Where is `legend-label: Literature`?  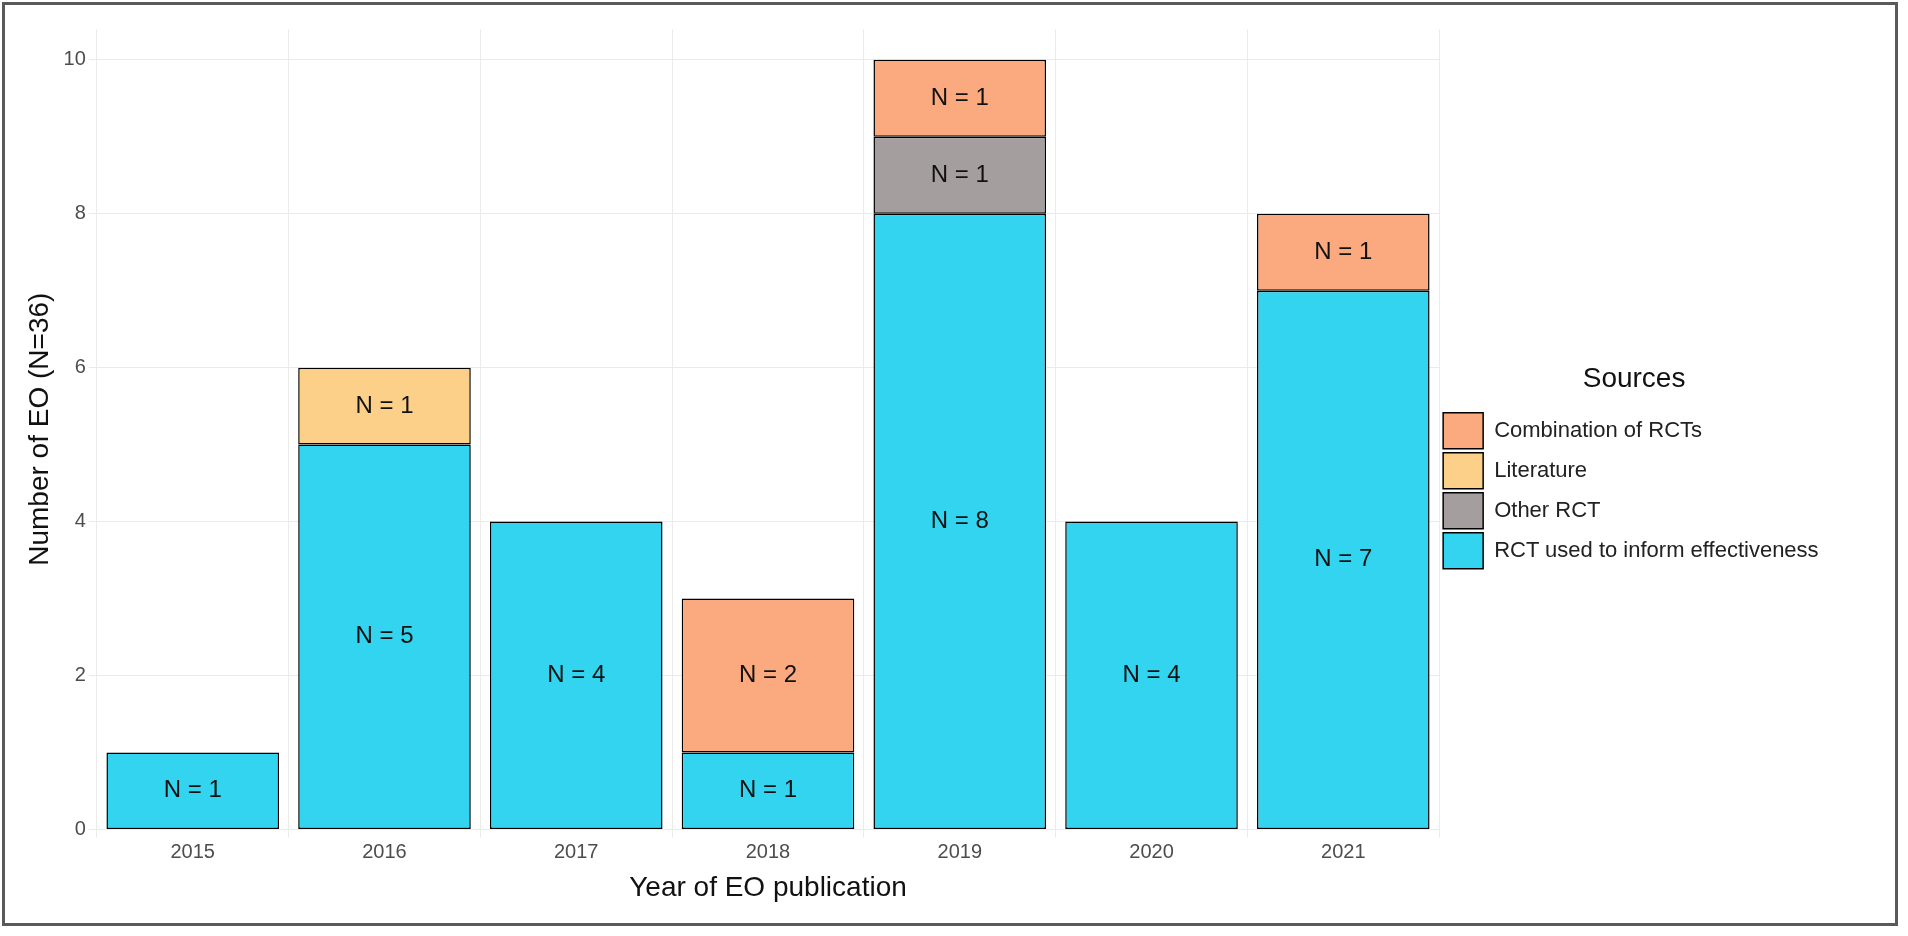
legend-label: Literature is located at coordinates (1541, 469).